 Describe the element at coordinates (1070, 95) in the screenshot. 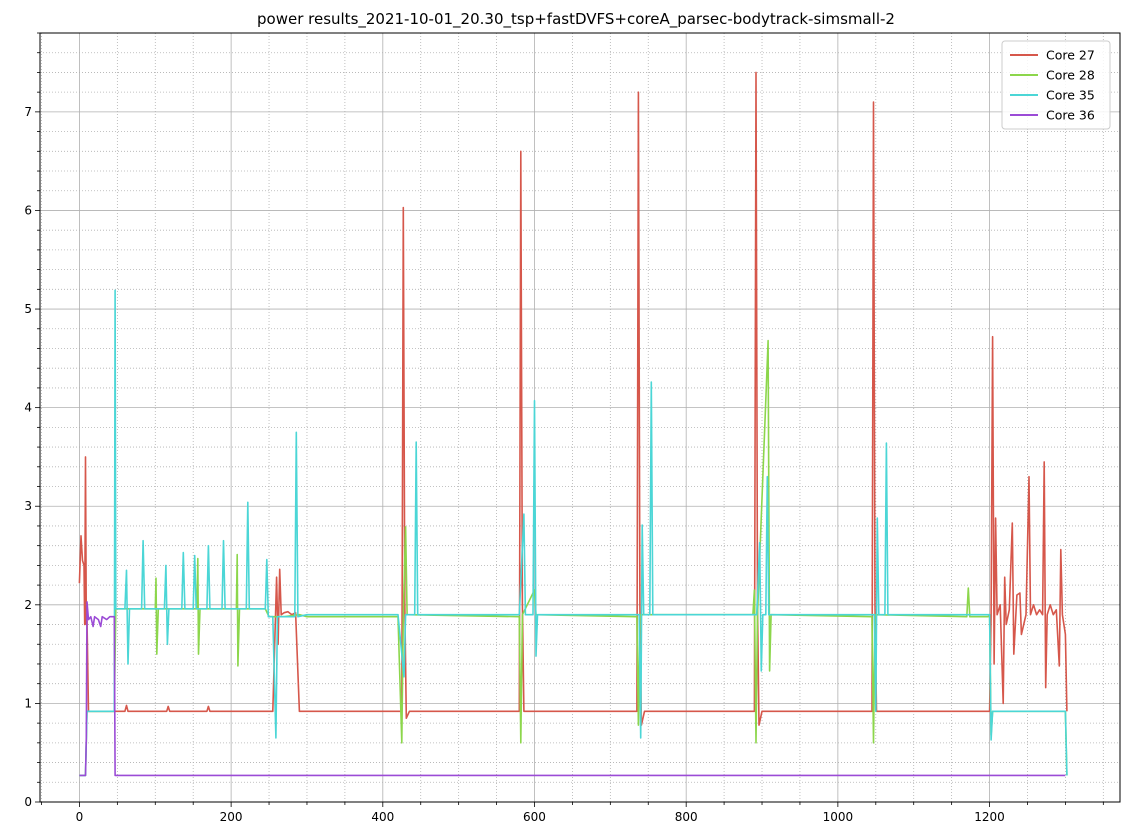

I see `legend-label: Core 35` at that location.